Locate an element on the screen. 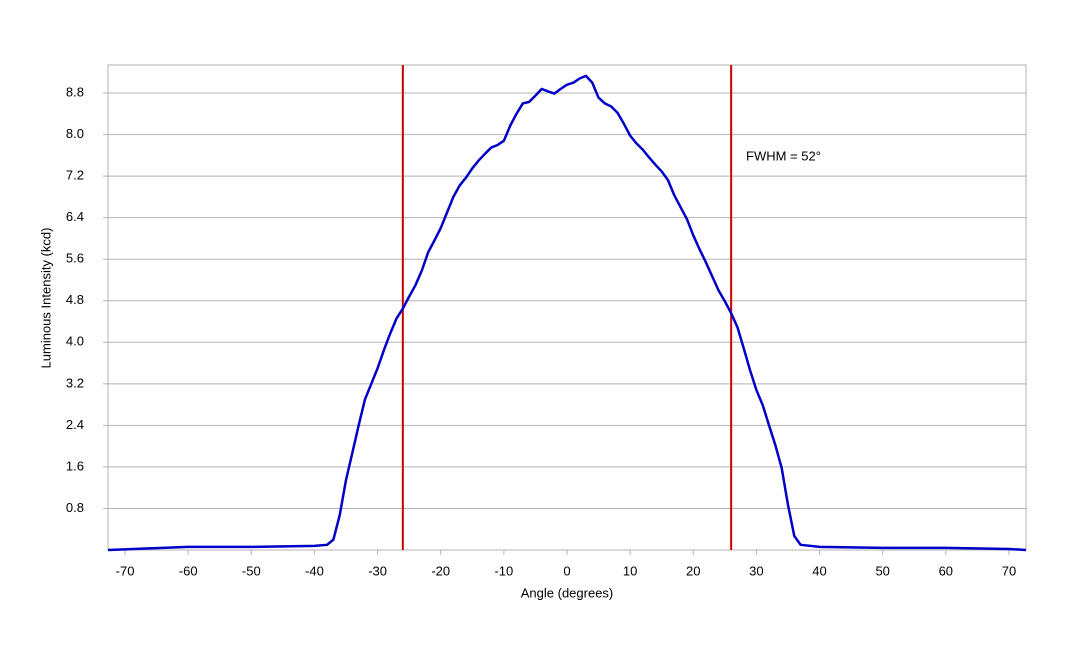 This screenshot has width=1080, height=648. y-tick-label: 5.6 is located at coordinates (75, 258).